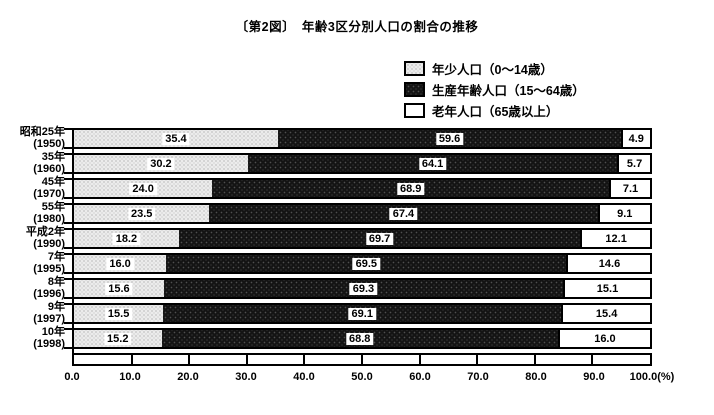  I want to click on segment-value-label: 14.6, so click(609, 263).